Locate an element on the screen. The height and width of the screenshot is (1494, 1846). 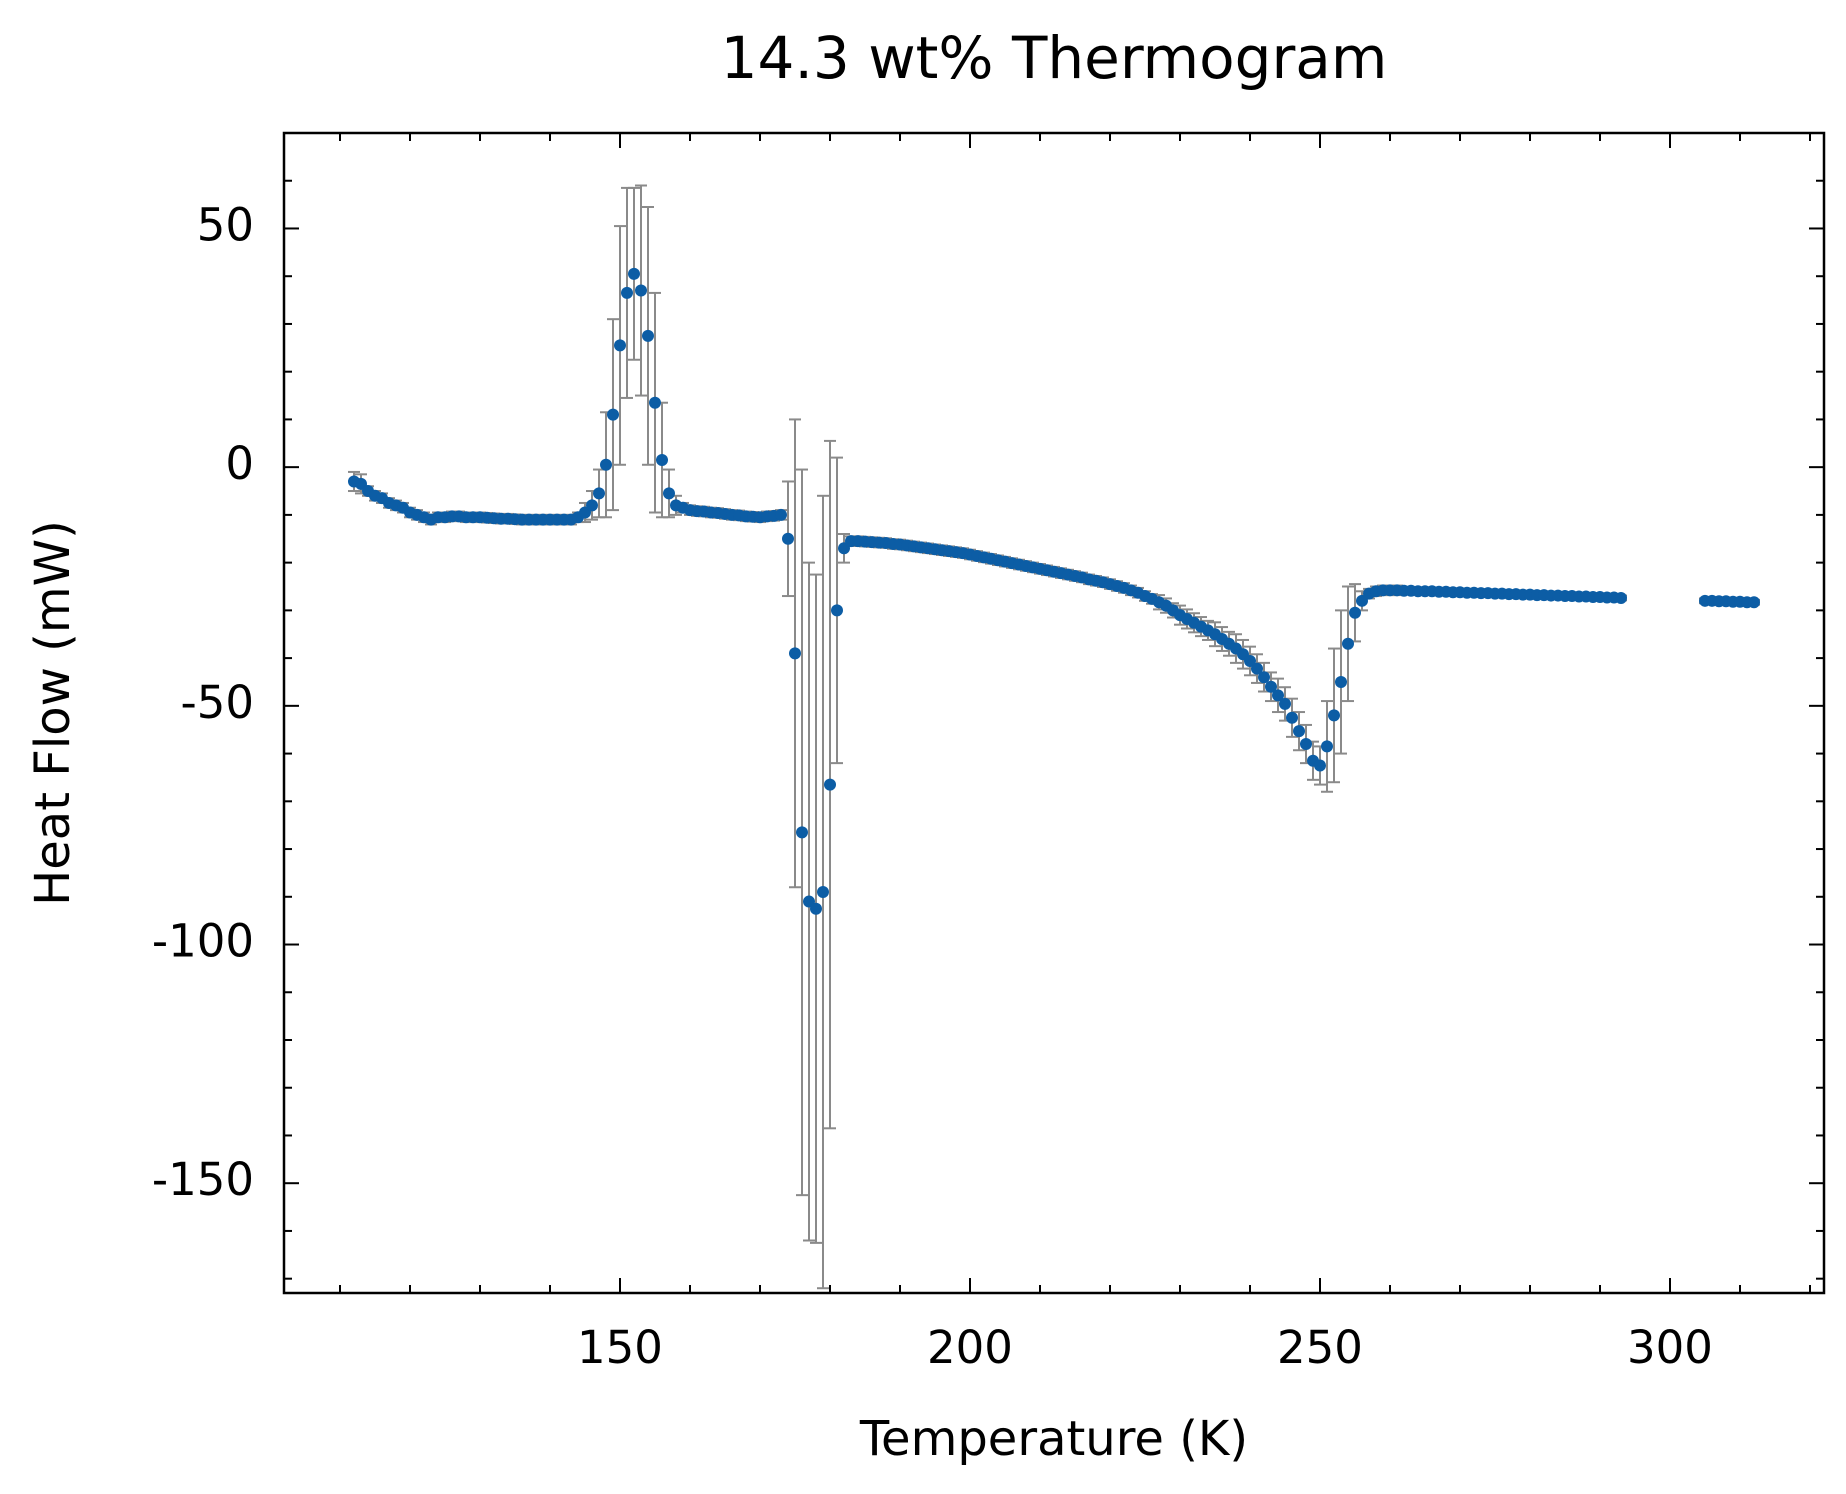
chart-title: 14.3 wt% Thermogram is located at coordinates (1054, 58).